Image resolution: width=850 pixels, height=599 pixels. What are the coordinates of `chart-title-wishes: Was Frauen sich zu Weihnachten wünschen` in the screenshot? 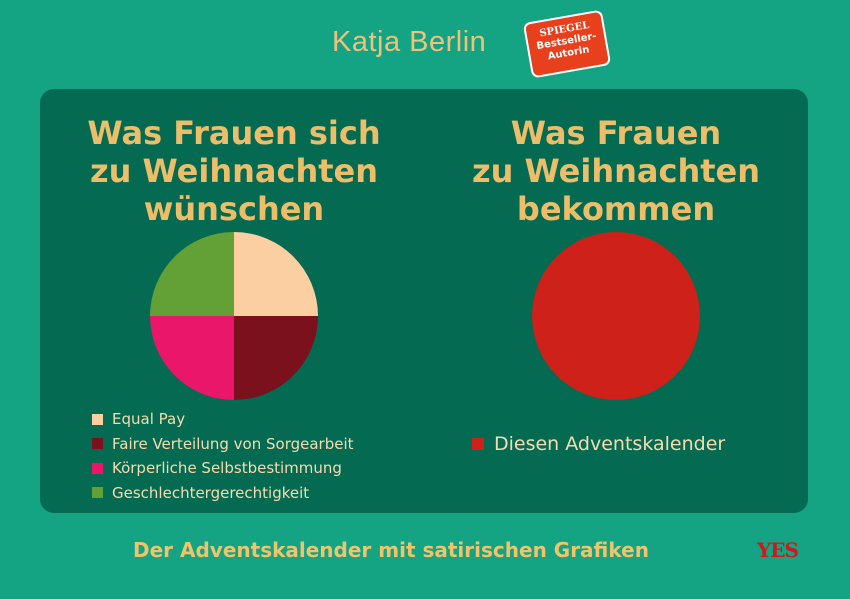 It's located at (234, 171).